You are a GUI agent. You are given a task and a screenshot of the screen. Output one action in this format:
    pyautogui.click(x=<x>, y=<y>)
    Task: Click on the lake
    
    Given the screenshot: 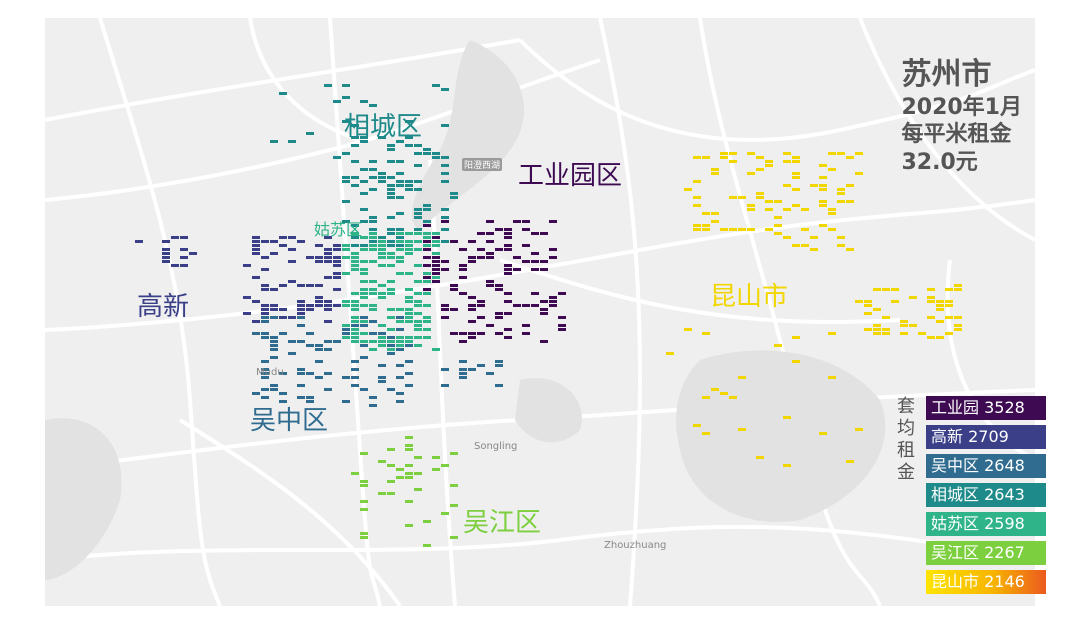 What is the action you would take?
    pyautogui.click(x=468, y=135)
    